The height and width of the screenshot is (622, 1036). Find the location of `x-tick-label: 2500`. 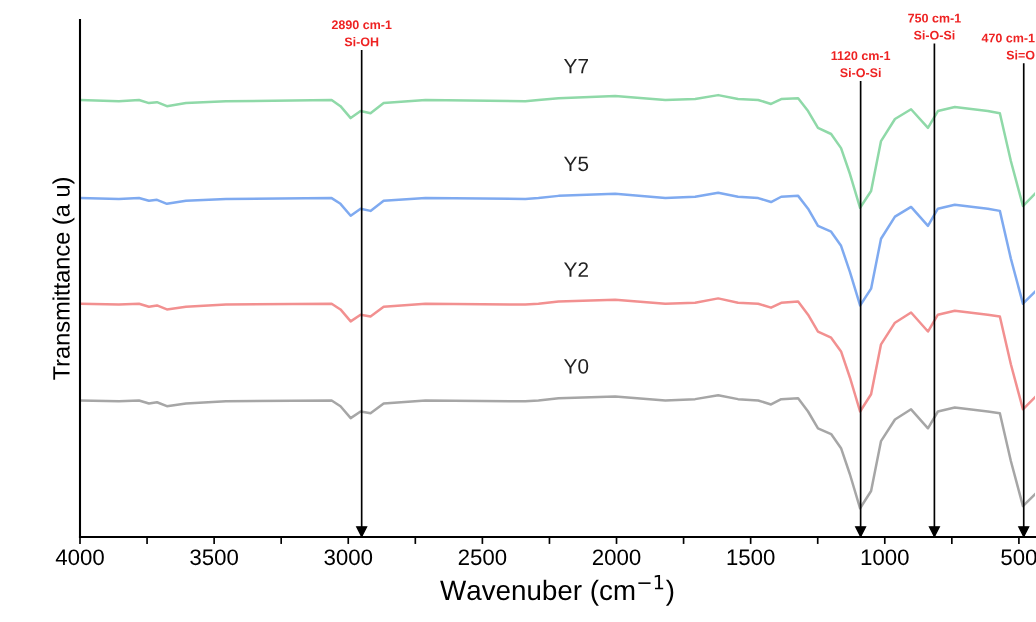

x-tick-label: 2500 is located at coordinates (482, 557).